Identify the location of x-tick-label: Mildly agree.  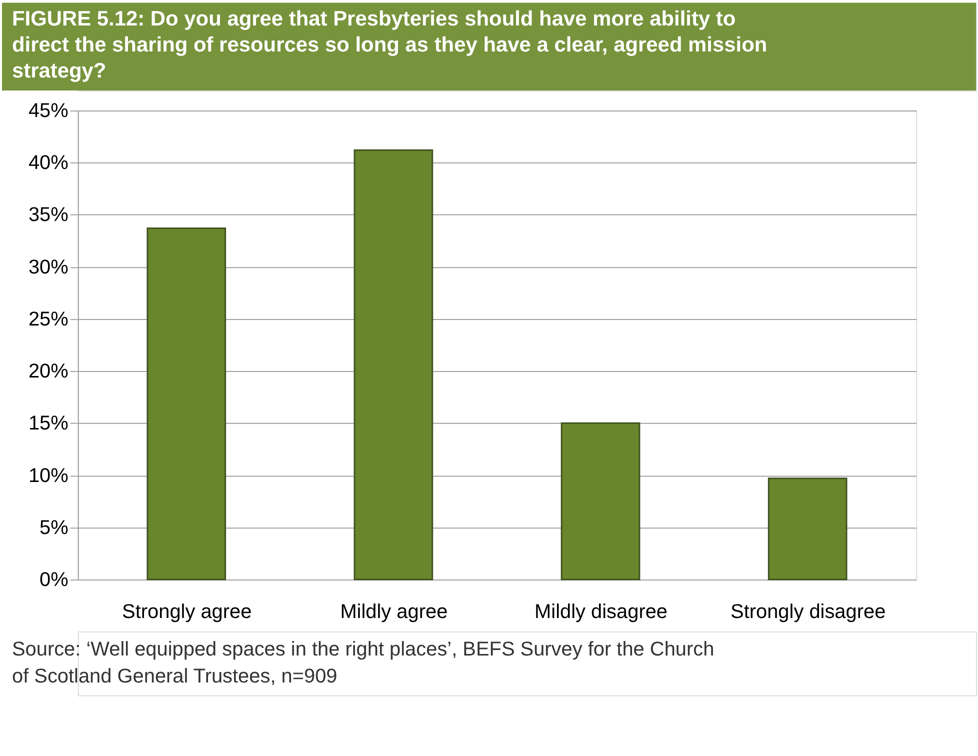
(394, 611).